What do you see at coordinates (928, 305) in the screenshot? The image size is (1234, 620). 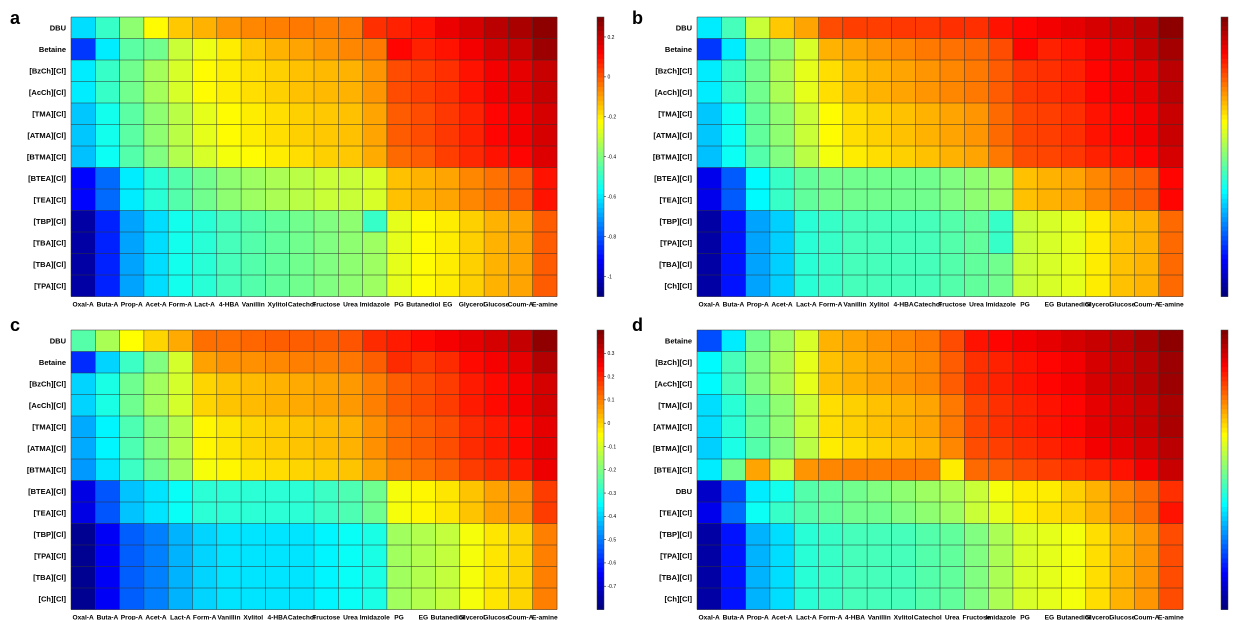 I see `column-label: Catechol` at bounding box center [928, 305].